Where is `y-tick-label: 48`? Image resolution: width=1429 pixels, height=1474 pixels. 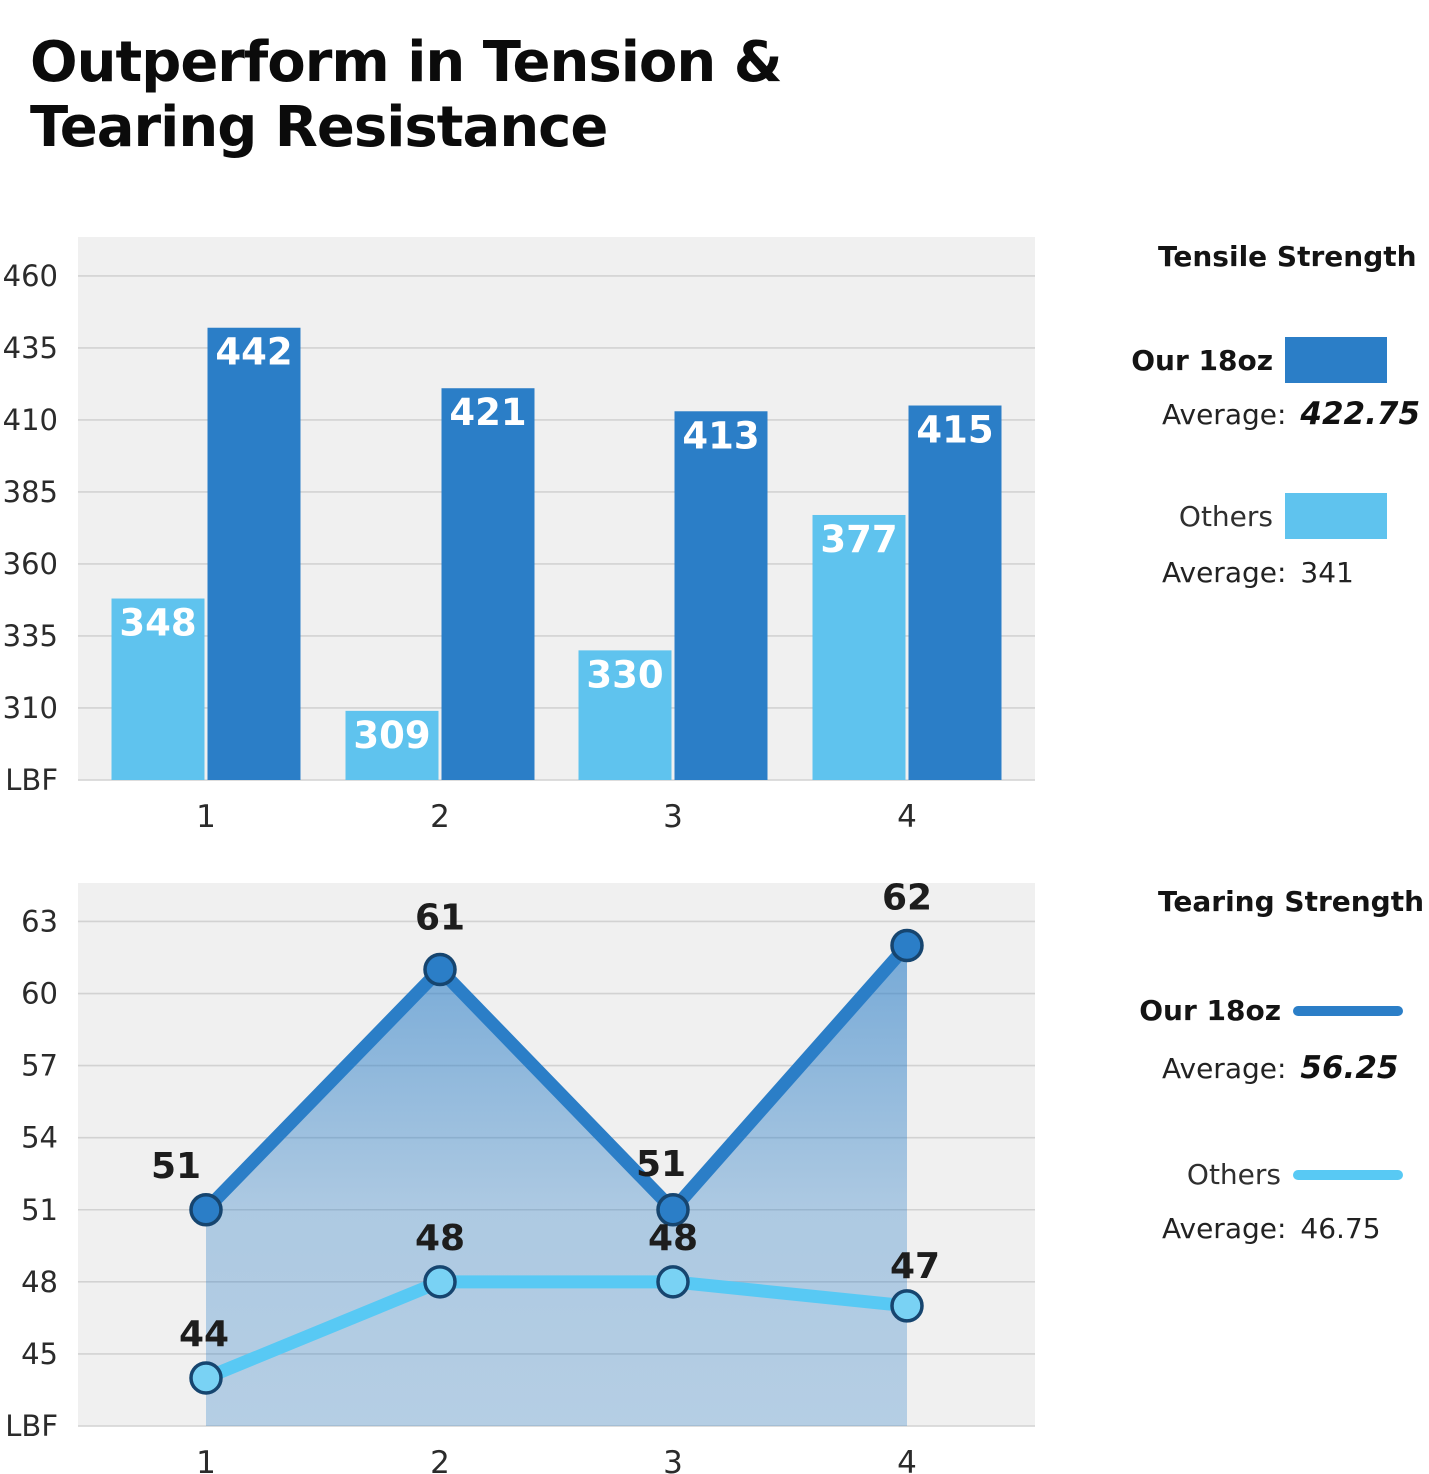 y-tick-label: 48 is located at coordinates (39, 1282).